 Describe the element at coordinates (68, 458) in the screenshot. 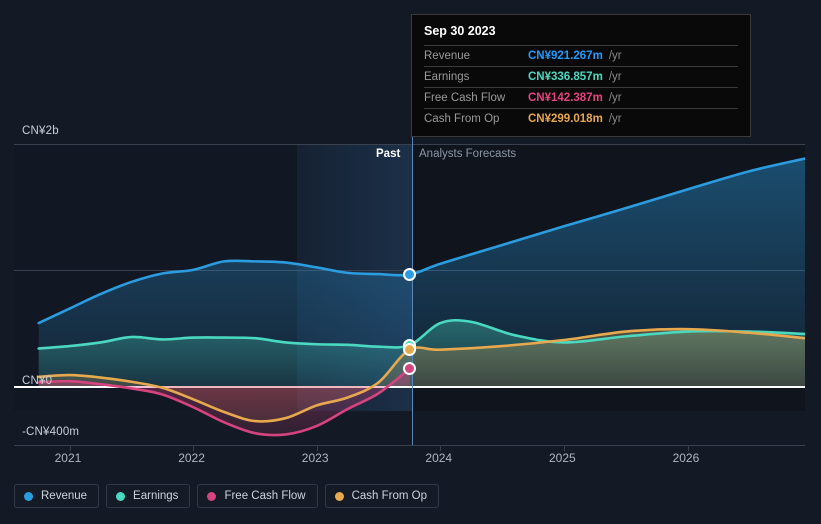

I see `x-axis-label: 2021` at that location.